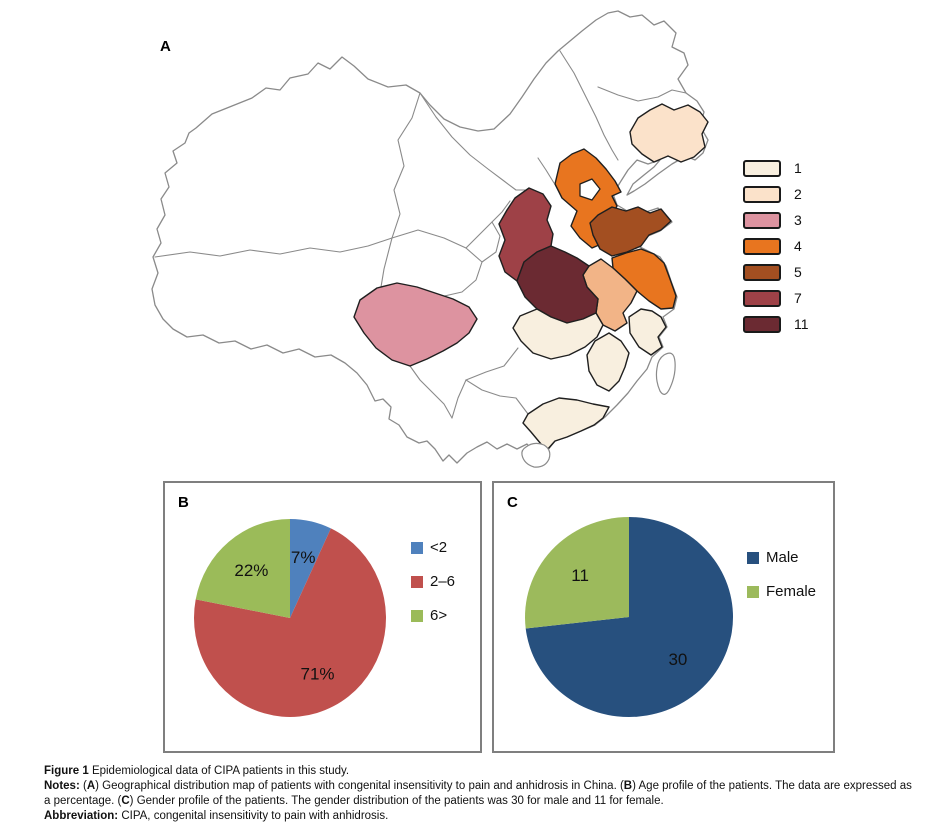 The width and height of the screenshot is (951, 834). I want to click on legend-label: Male, so click(782, 557).